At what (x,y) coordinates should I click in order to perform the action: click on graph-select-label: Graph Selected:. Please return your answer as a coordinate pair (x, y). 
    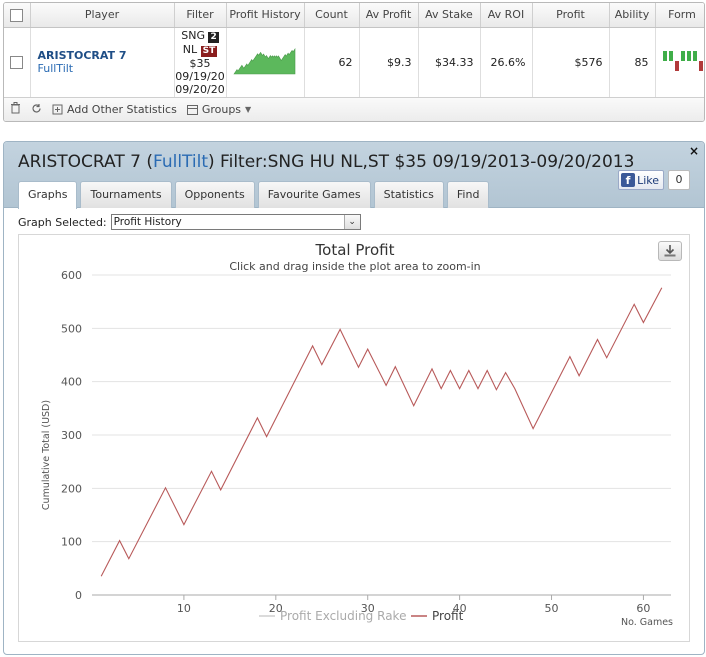
    Looking at the image, I should click on (62, 222).